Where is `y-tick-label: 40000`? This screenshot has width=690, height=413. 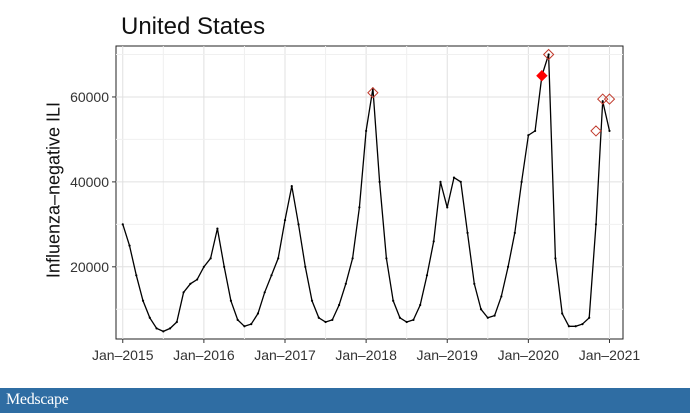 y-tick-label: 40000 is located at coordinates (89, 182).